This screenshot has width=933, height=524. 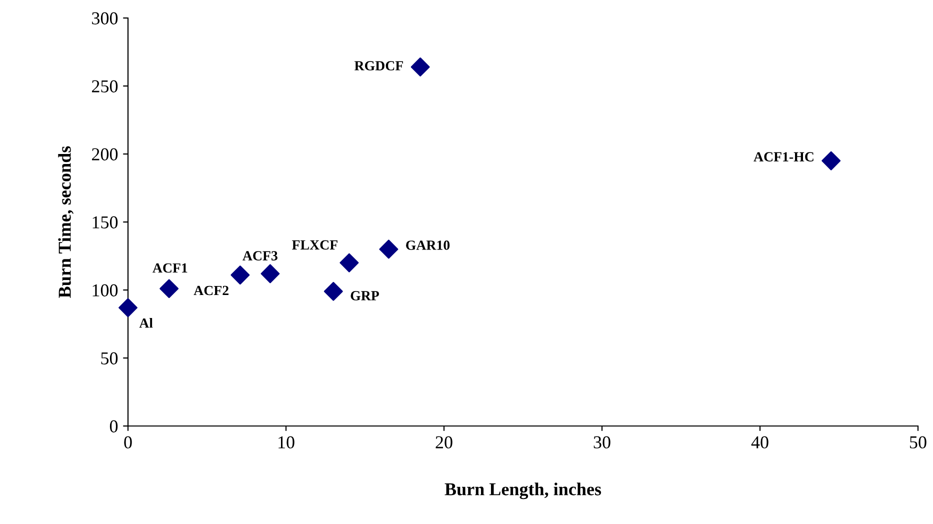 What do you see at coordinates (170, 268) in the screenshot?
I see `annotation: ACF1` at bounding box center [170, 268].